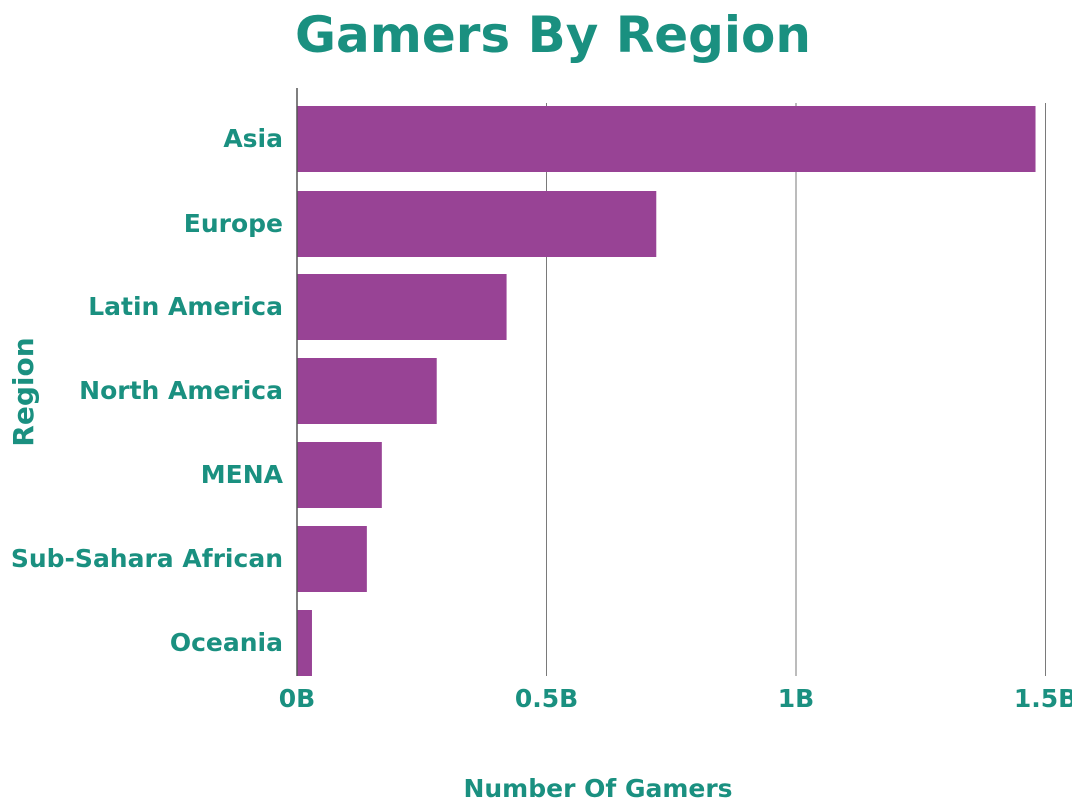 Image resolution: width=1072 pixels, height=804 pixels. I want to click on category-label: MENA, so click(242, 474).